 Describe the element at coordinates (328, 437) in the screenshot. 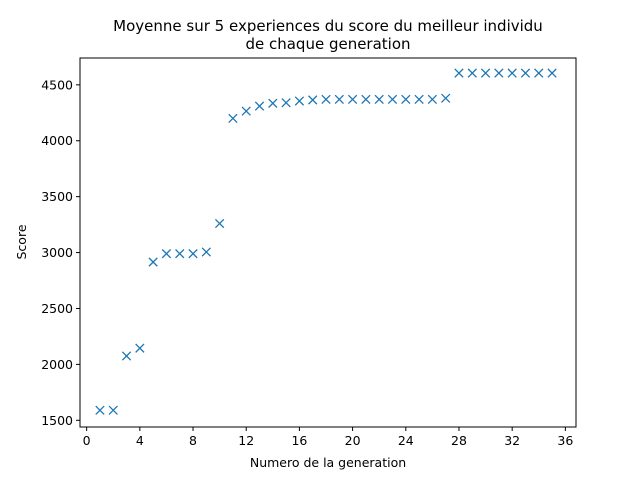

I see `x-axis-ticks: 0 4 8 12 16 20 24 28 32 36` at that location.